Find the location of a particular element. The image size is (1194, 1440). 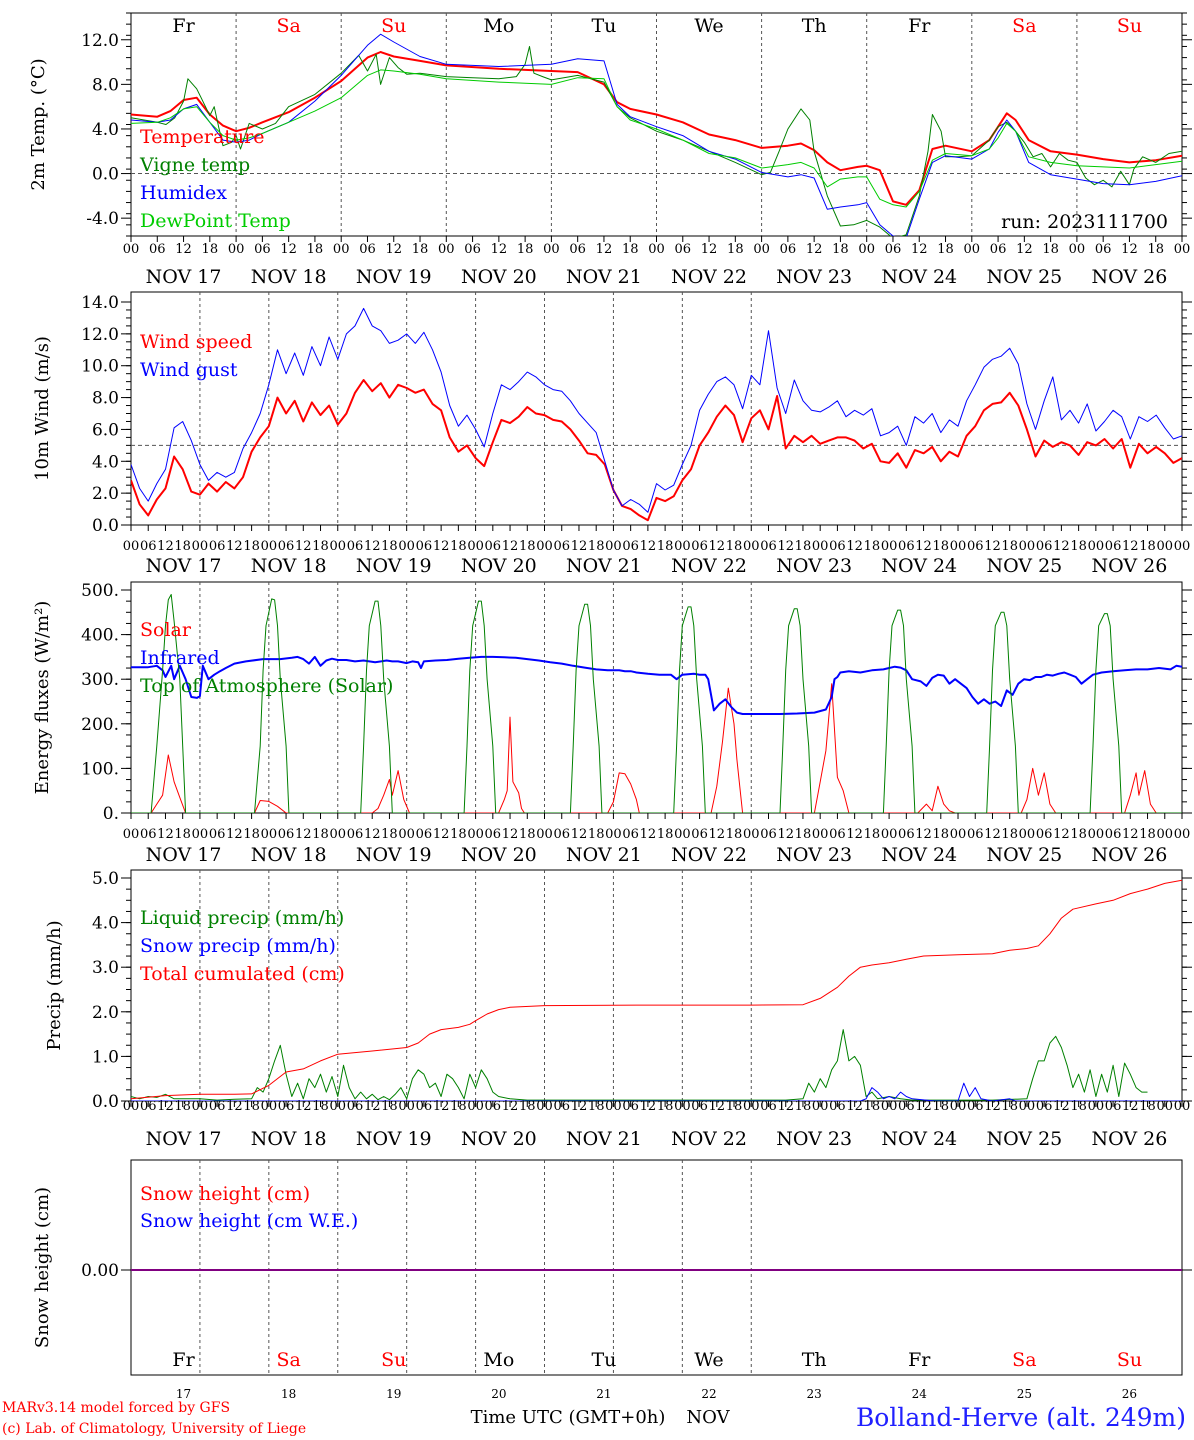

day-abbrev-label: Su is located at coordinates (1129, 1360).